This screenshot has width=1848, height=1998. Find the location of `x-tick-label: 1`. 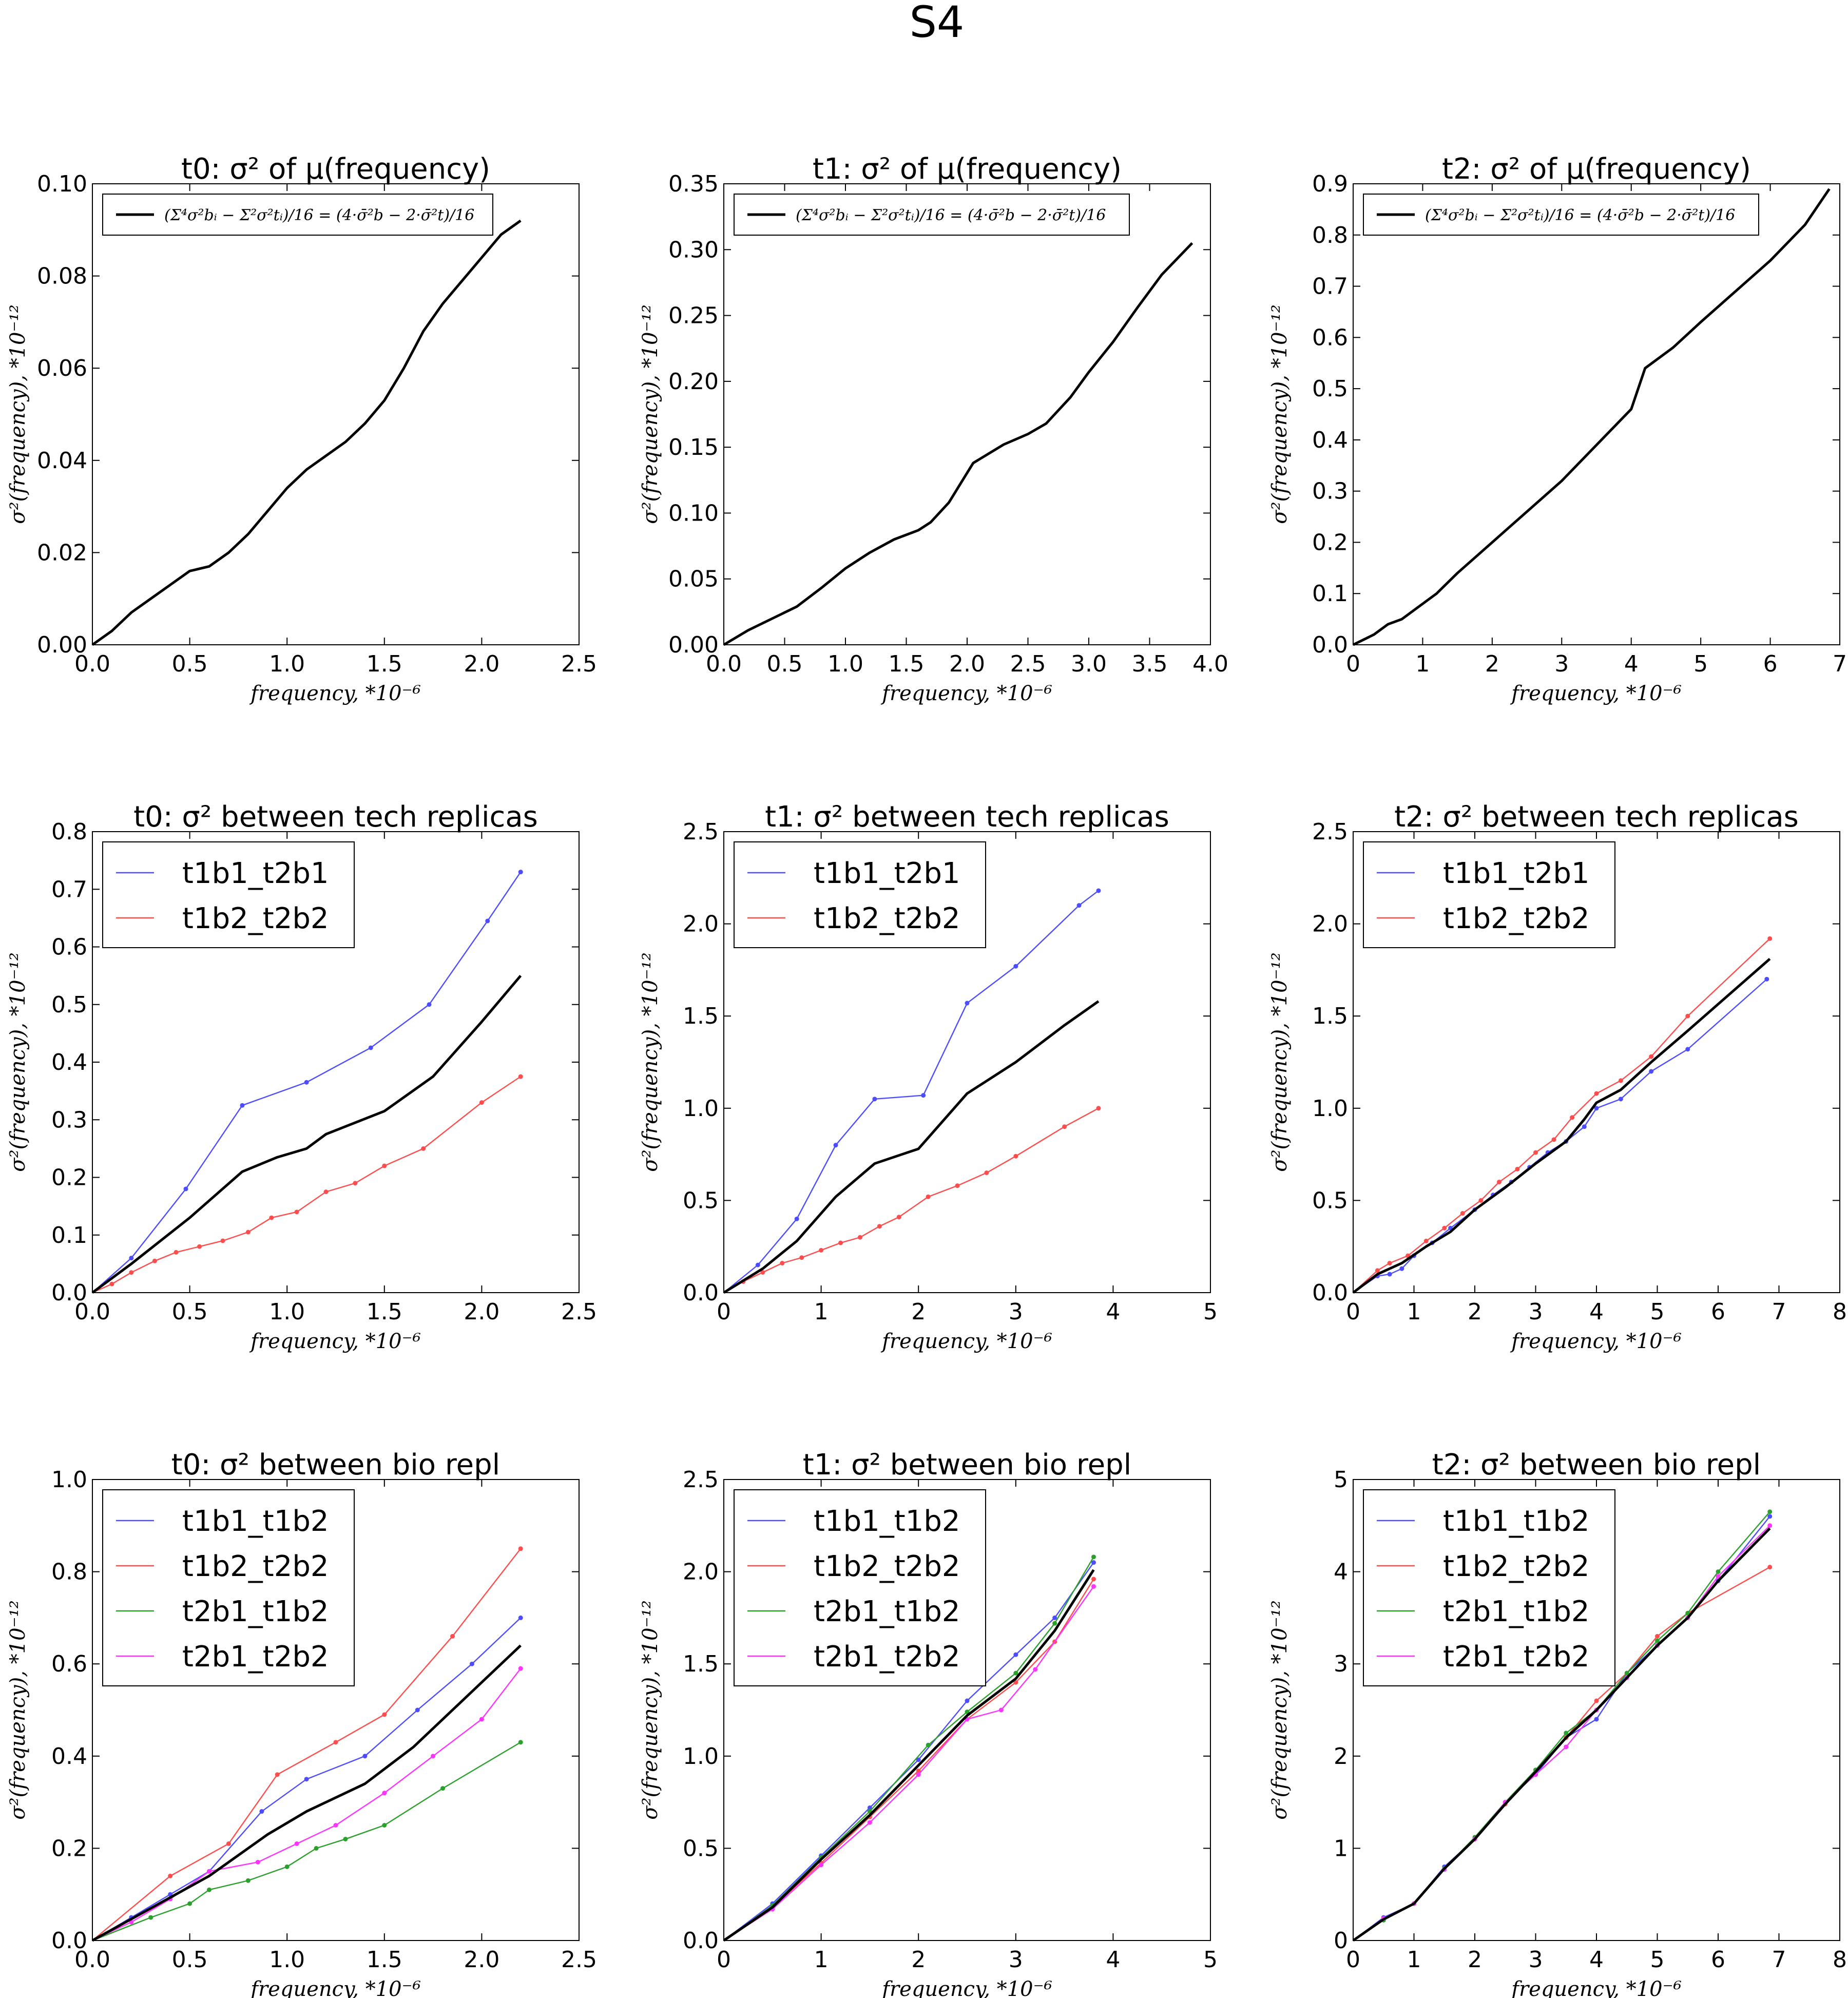

x-tick-label: 1 is located at coordinates (821, 1312).